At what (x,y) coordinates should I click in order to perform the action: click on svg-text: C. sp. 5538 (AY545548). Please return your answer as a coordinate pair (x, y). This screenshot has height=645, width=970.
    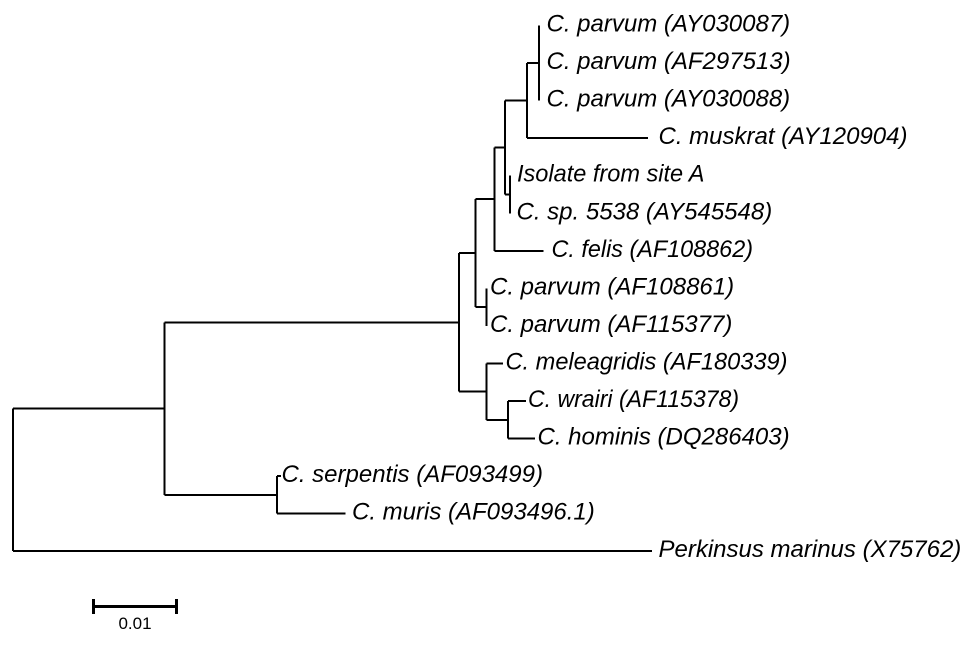
    Looking at the image, I should click on (645, 211).